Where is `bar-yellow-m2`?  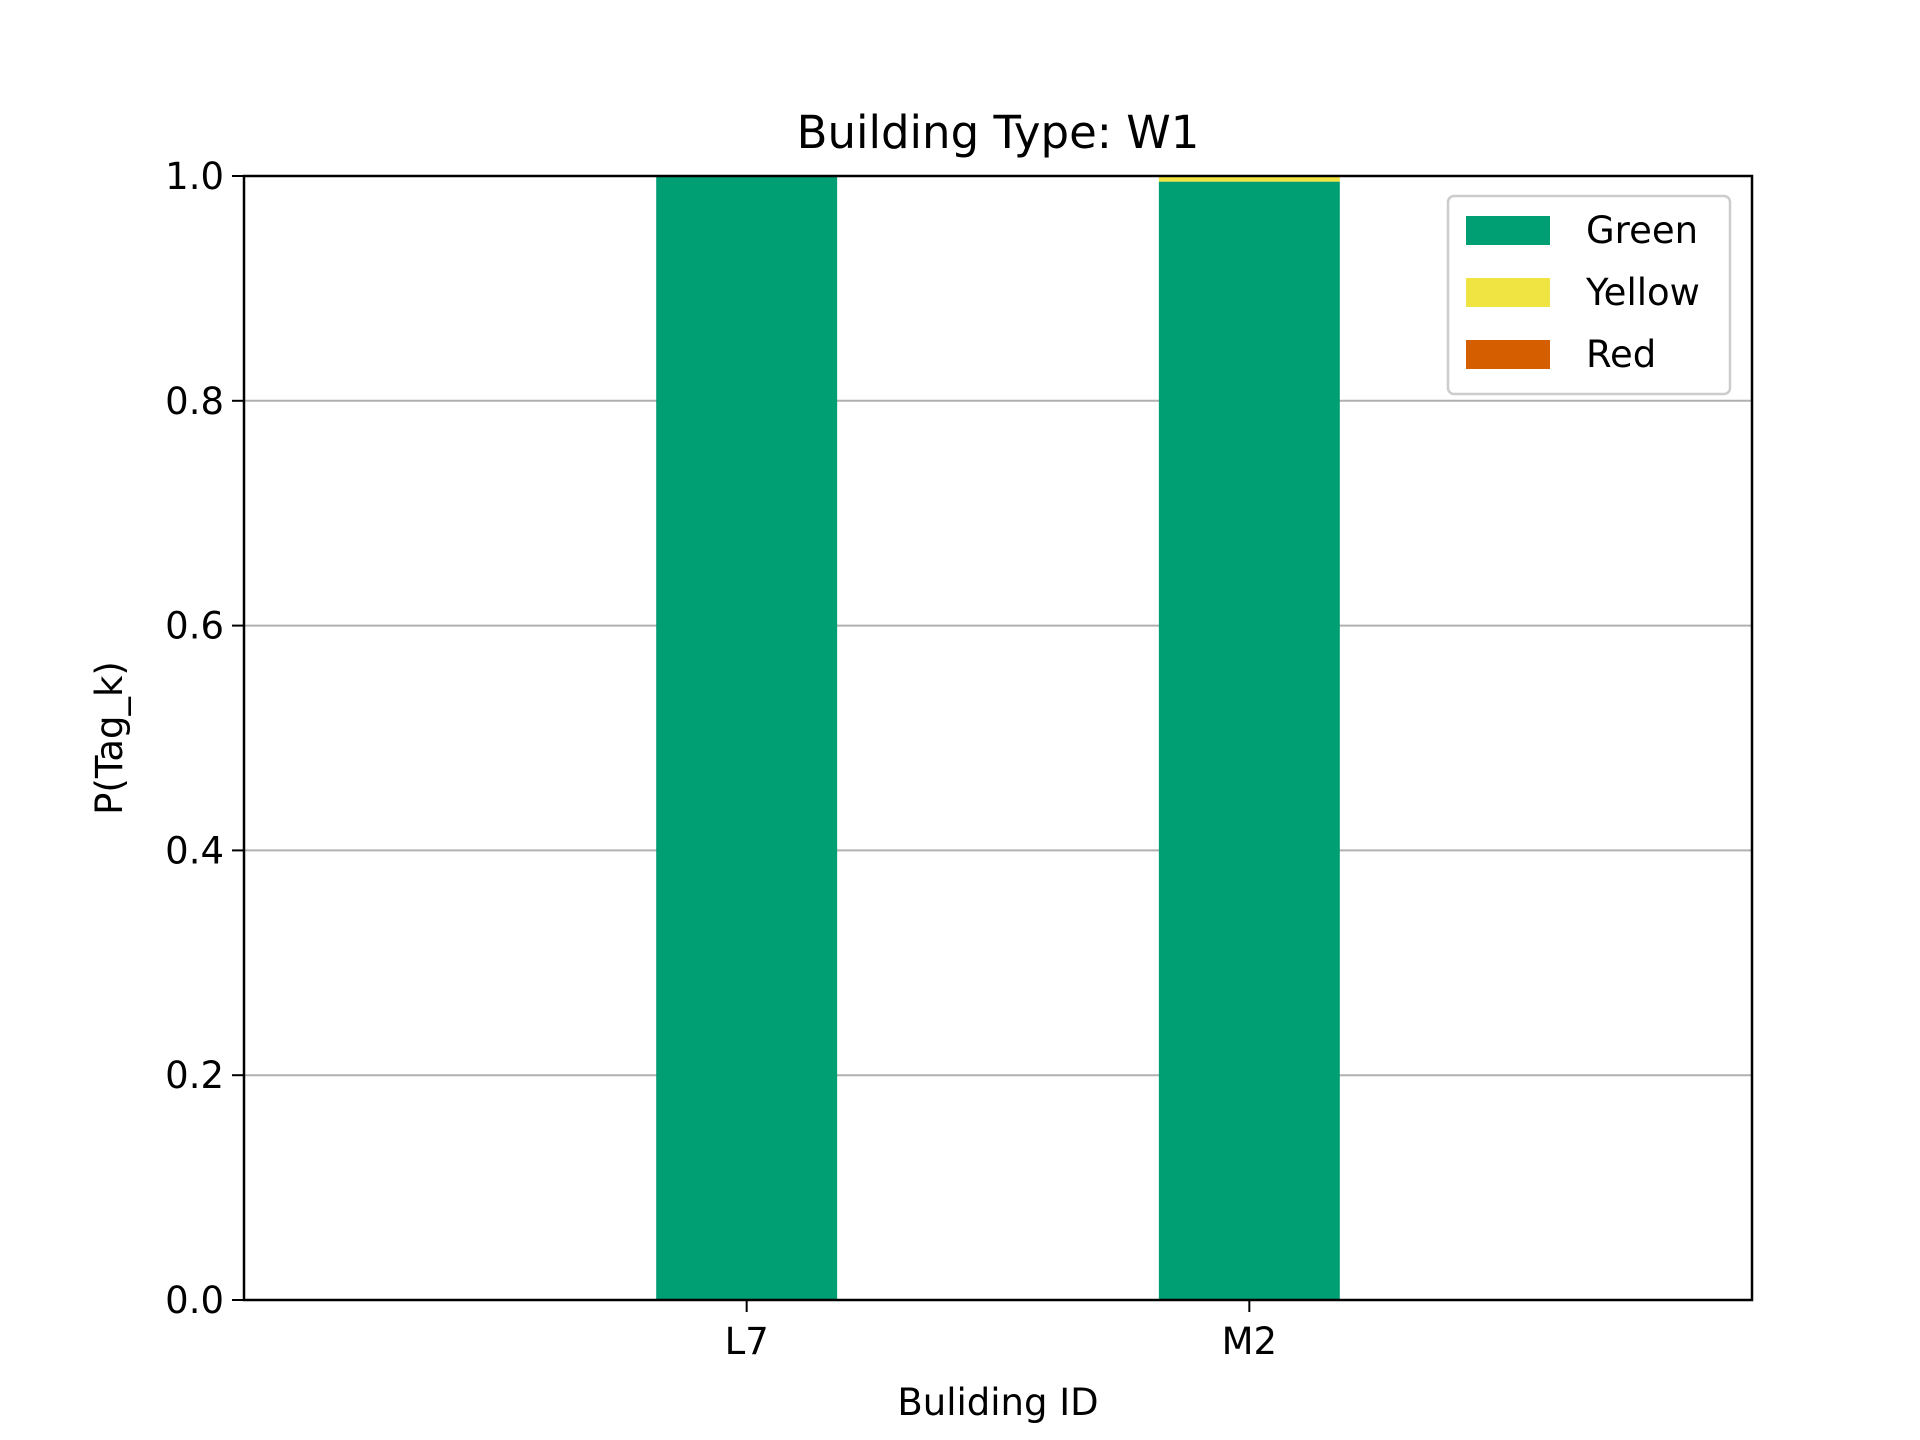 bar-yellow-m2 is located at coordinates (1249, 179).